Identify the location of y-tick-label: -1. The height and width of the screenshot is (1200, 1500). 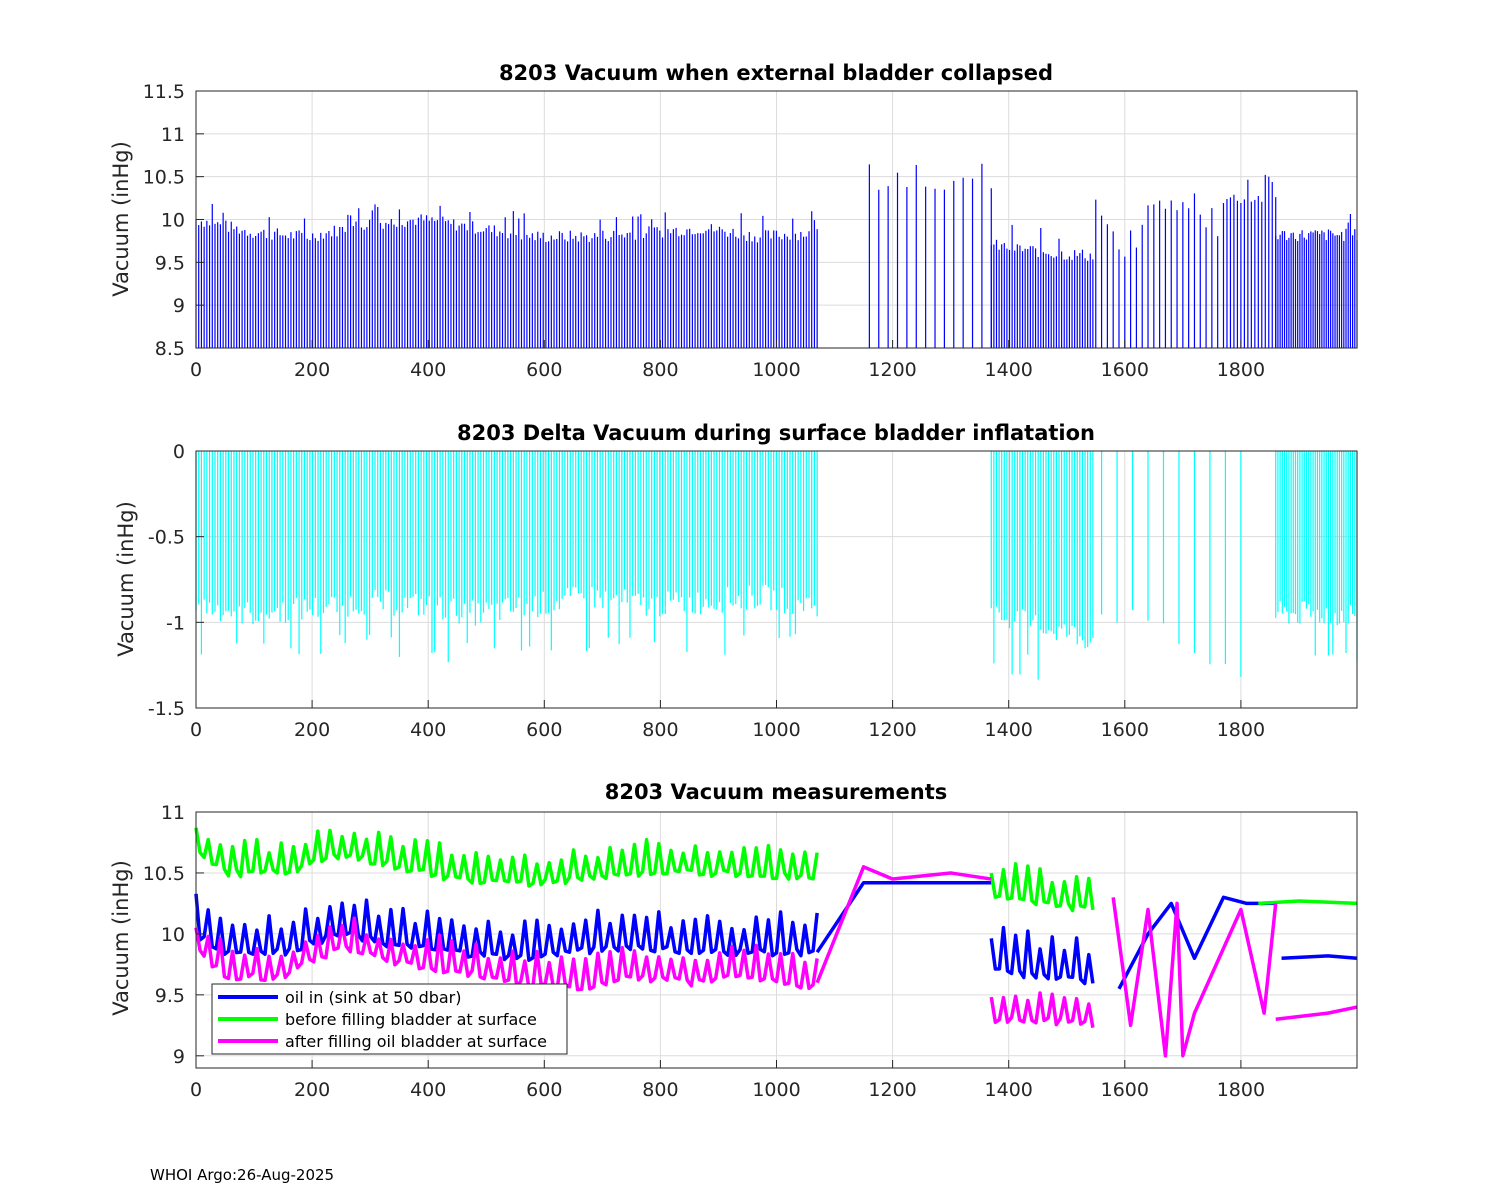
(175, 623).